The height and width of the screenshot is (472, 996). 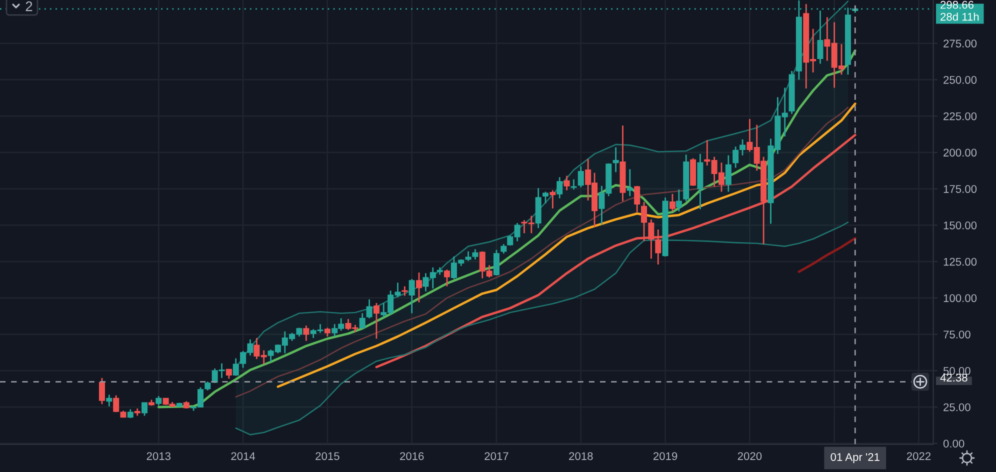 I want to click on y-tick-label: 100.00, so click(x=960, y=298).